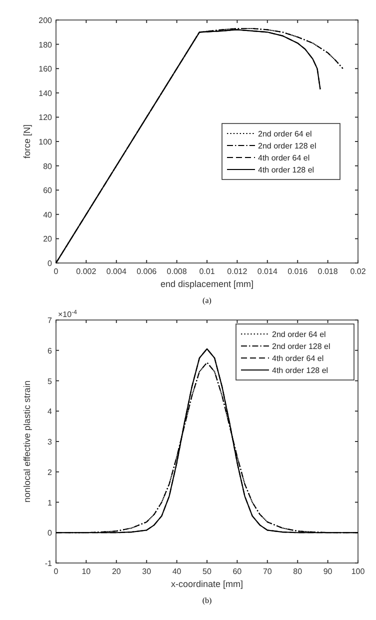 The image size is (376, 620). Describe the element at coordinates (267, 571) in the screenshot. I see `x-tick-label: 70` at that location.